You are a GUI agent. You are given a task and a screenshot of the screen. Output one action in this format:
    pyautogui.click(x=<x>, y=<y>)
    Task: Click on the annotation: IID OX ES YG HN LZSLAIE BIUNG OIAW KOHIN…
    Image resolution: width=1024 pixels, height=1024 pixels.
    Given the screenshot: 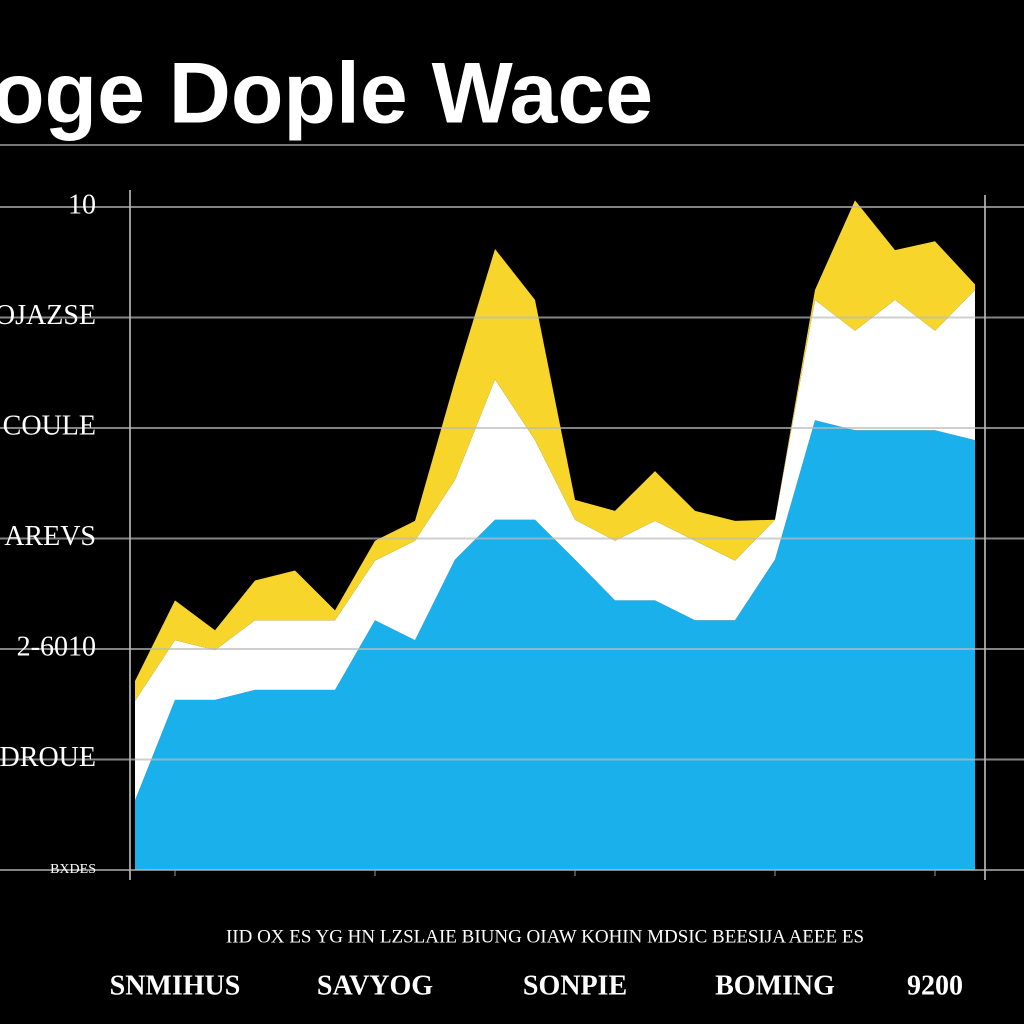 What is the action you would take?
    pyautogui.click(x=545, y=936)
    